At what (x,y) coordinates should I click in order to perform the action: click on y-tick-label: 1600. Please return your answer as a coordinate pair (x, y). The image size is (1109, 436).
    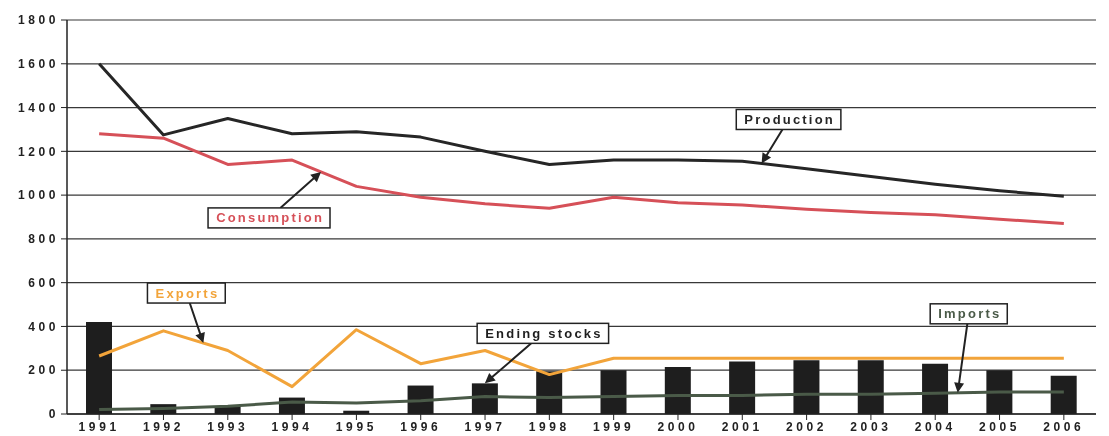
    Looking at the image, I should click on (38, 64).